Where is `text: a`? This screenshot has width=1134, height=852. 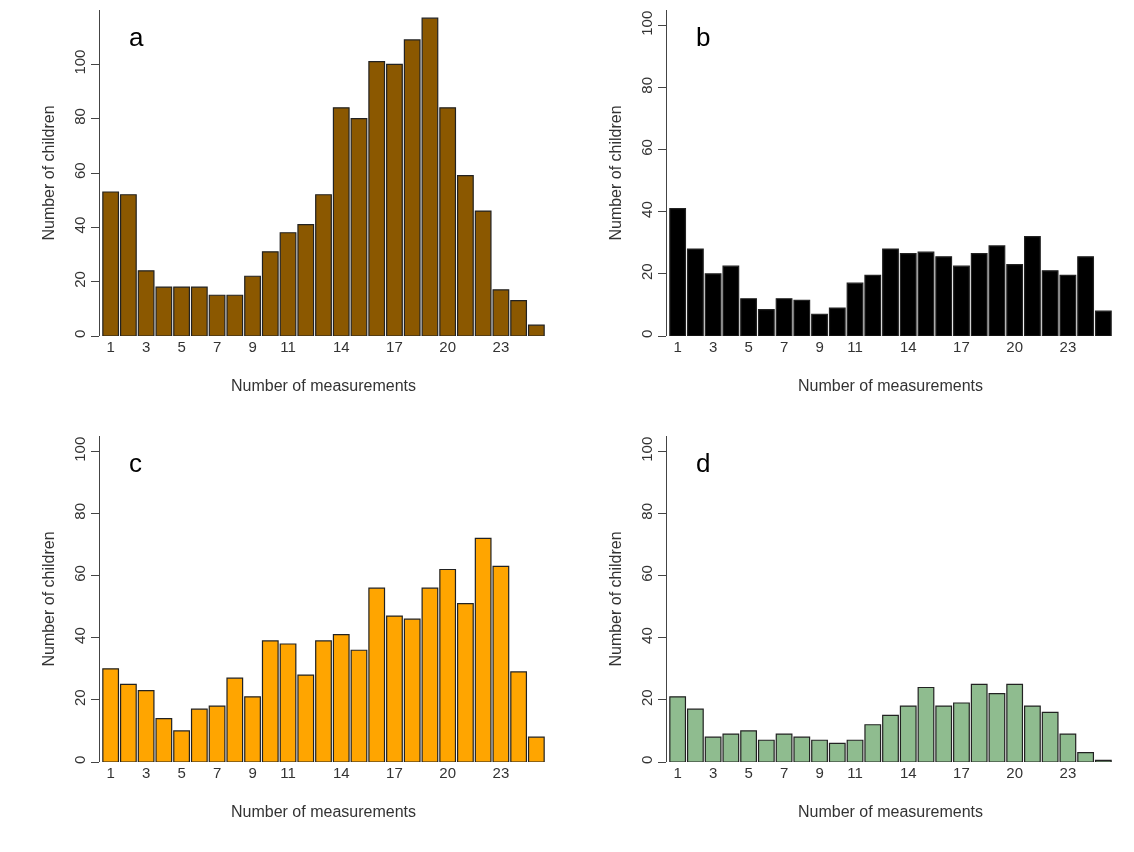 text: a is located at coordinates (136, 37).